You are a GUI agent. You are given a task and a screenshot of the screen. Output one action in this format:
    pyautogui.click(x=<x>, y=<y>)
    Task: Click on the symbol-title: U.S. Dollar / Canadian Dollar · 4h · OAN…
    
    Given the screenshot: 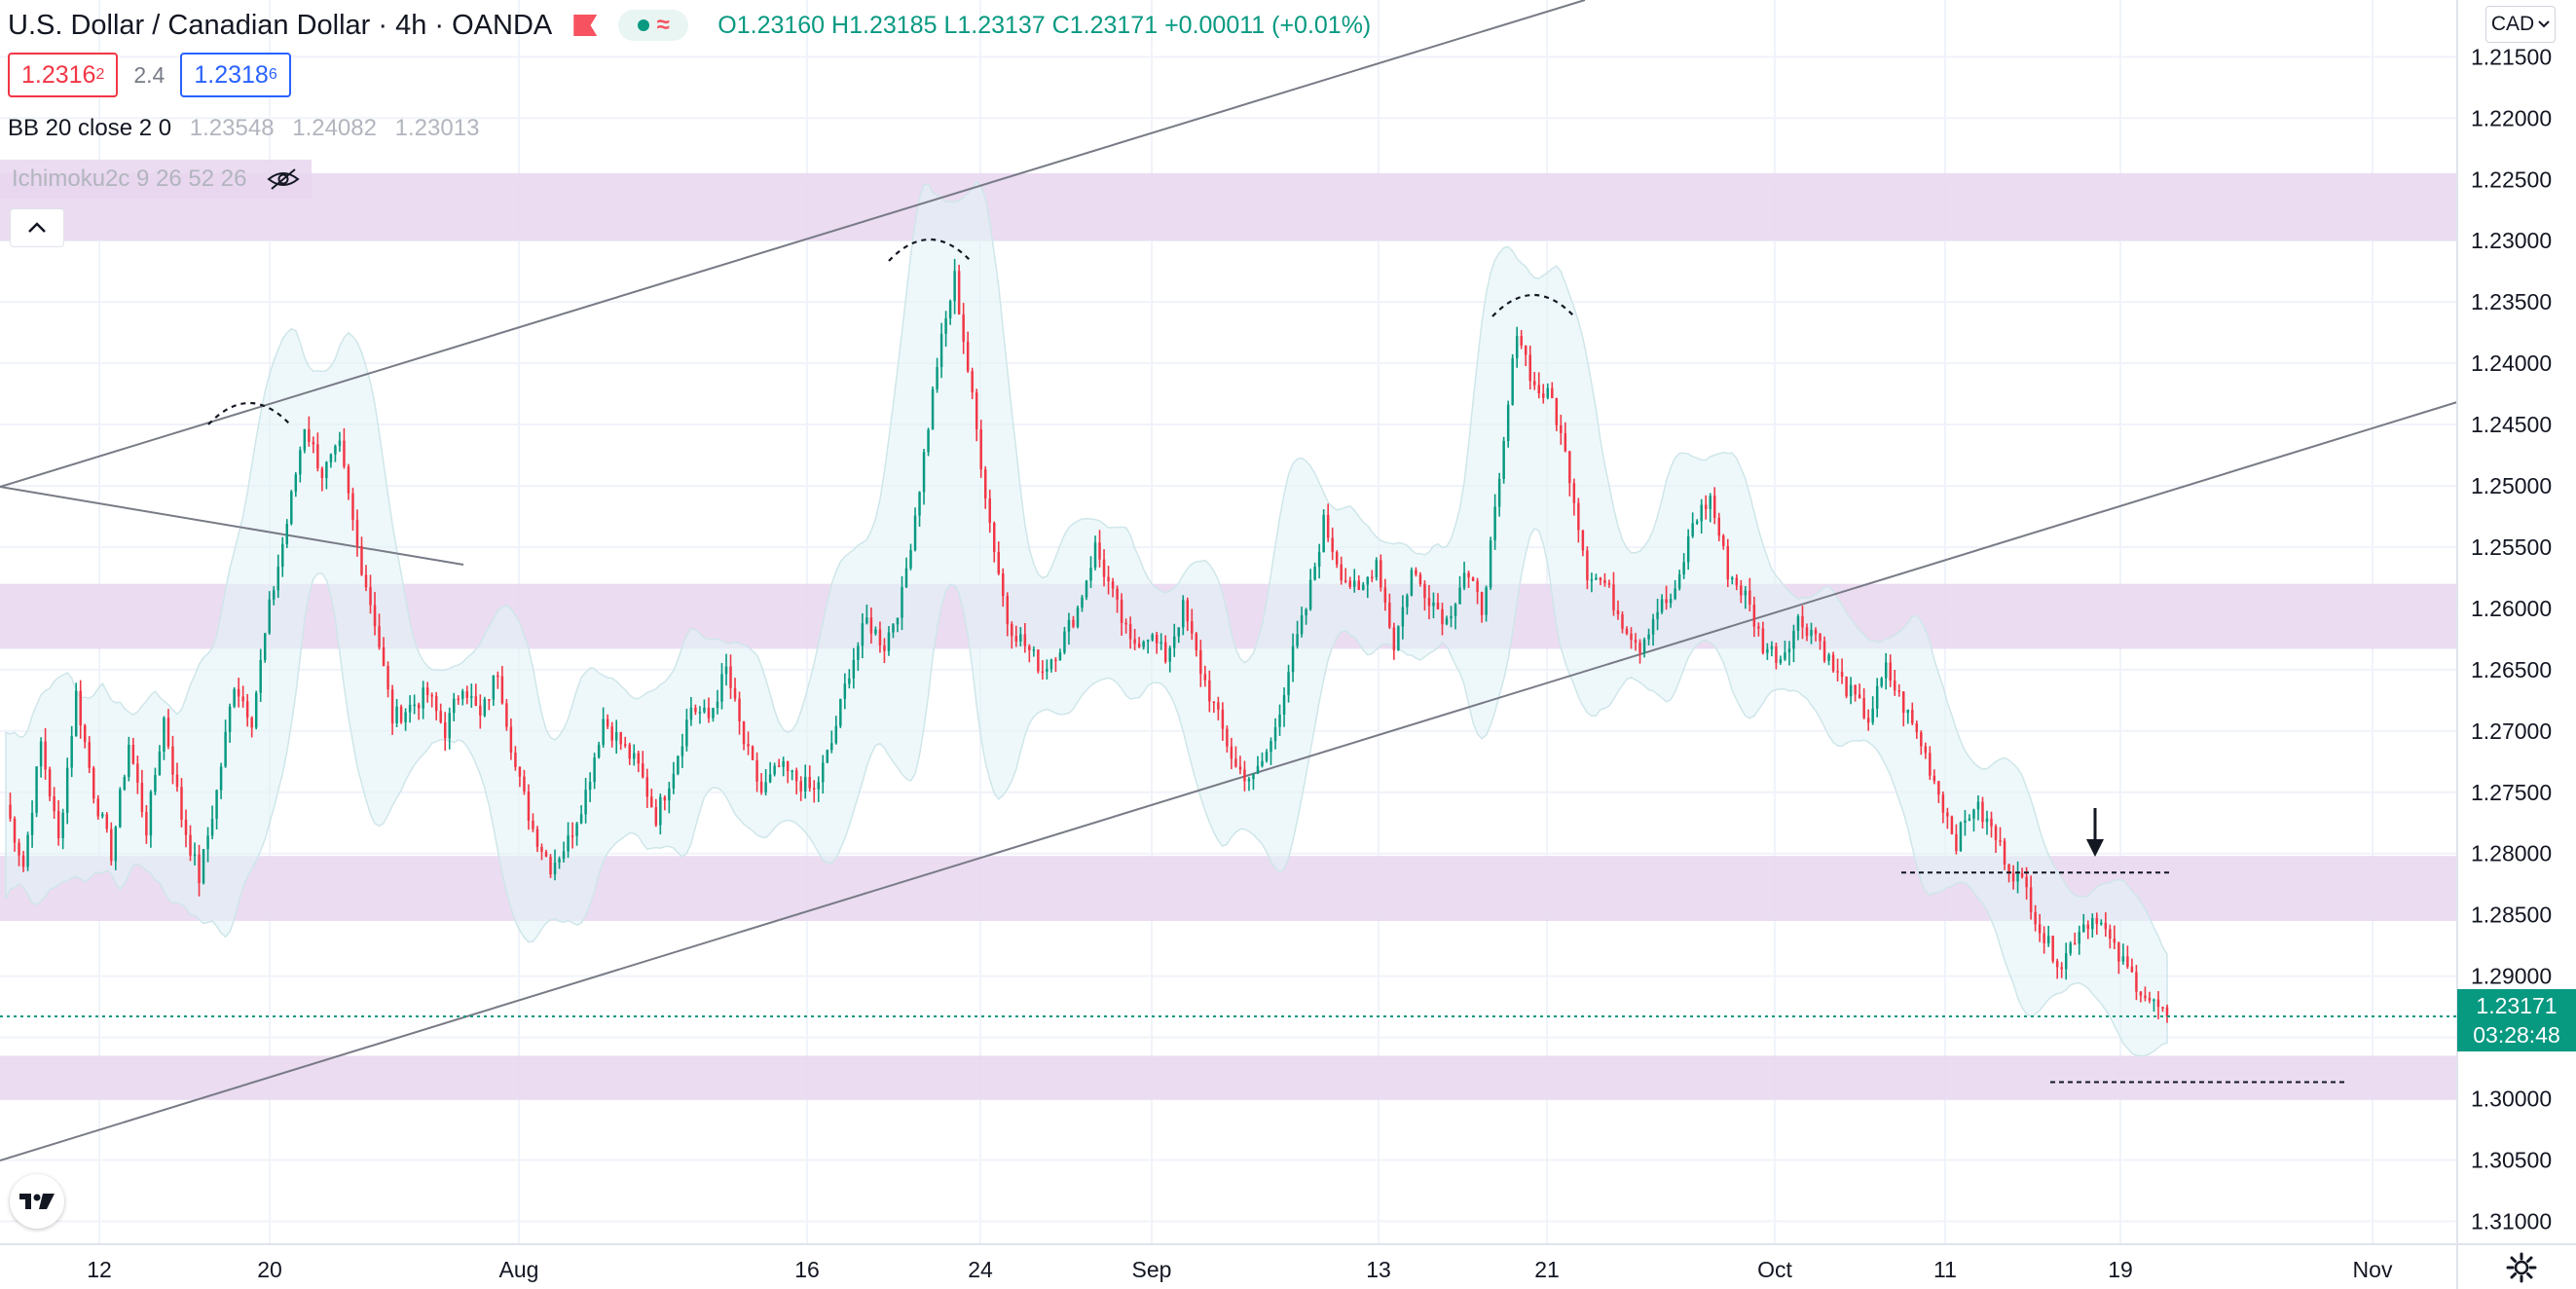 What is the action you would take?
    pyautogui.click(x=280, y=25)
    